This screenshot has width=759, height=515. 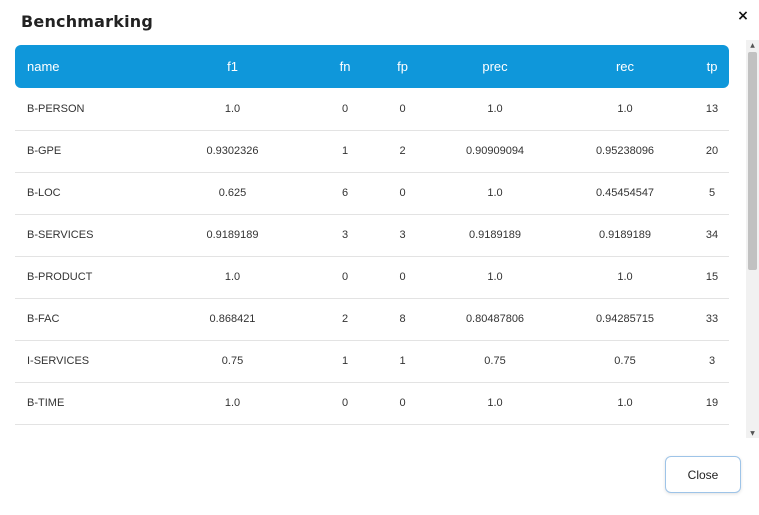 What do you see at coordinates (372, 277) in the screenshot?
I see `table-row: B-PRODUCT 1.0 0 0 1.0 1.0 15` at bounding box center [372, 277].